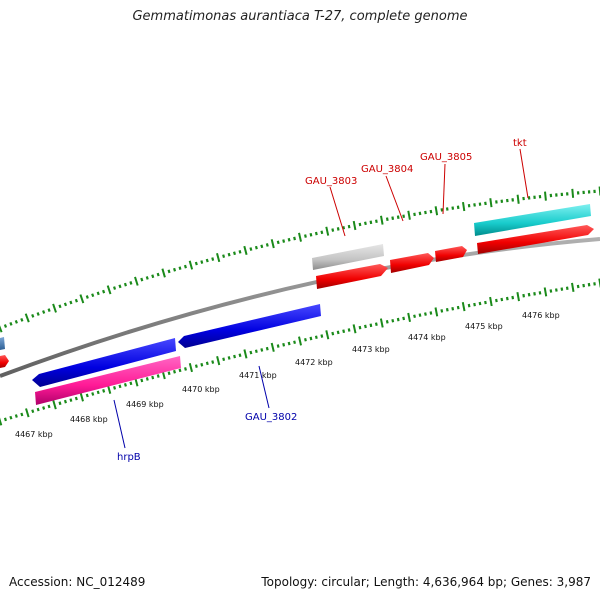 This screenshot has height=600, width=600. I want to click on gene-pink, so click(108, 380).